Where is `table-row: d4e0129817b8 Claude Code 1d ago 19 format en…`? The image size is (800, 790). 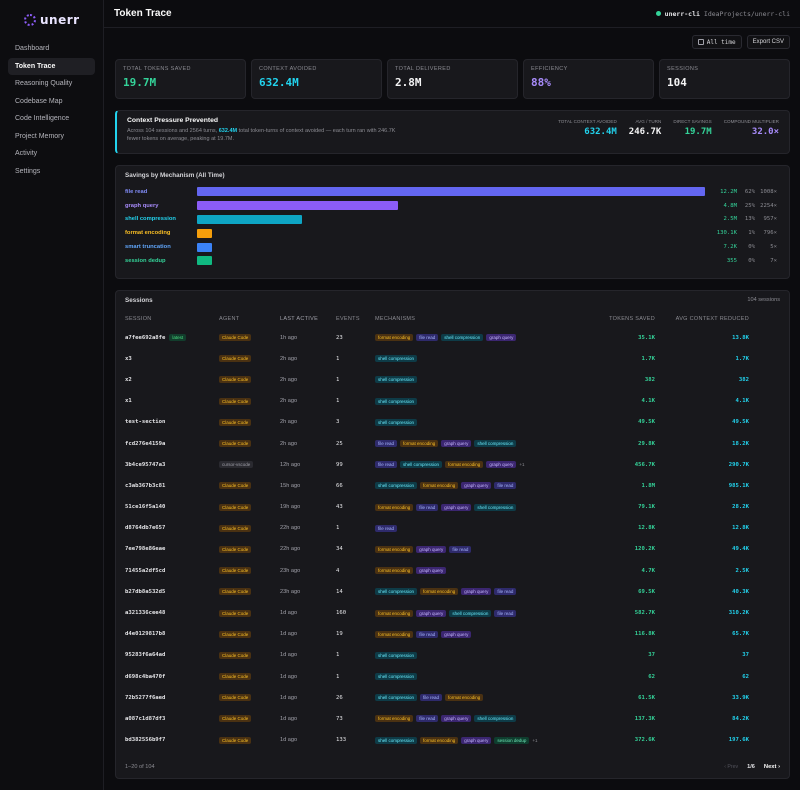
table-row: d4e0129817b8 Claude Code 1d ago 19 format en… is located at coordinates (452, 634).